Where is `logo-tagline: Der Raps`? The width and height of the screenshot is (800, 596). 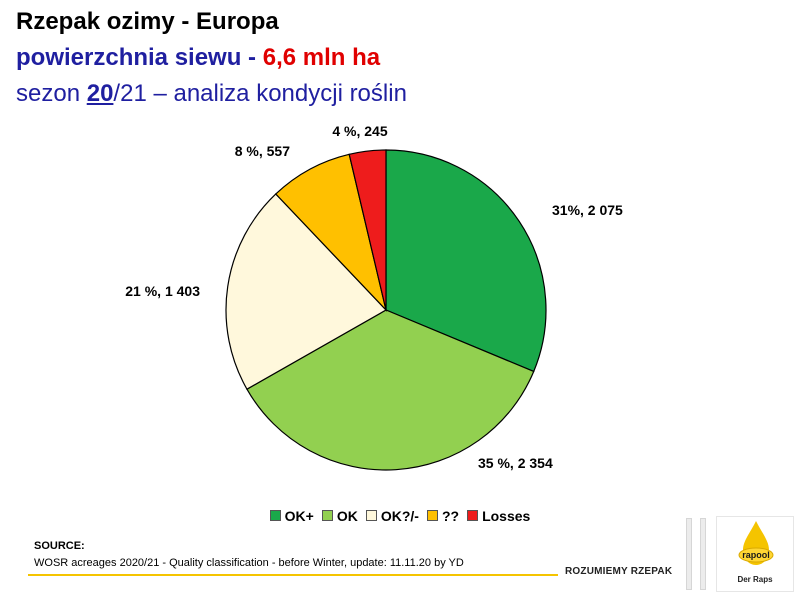
logo-tagline: Der Raps is located at coordinates (755, 579).